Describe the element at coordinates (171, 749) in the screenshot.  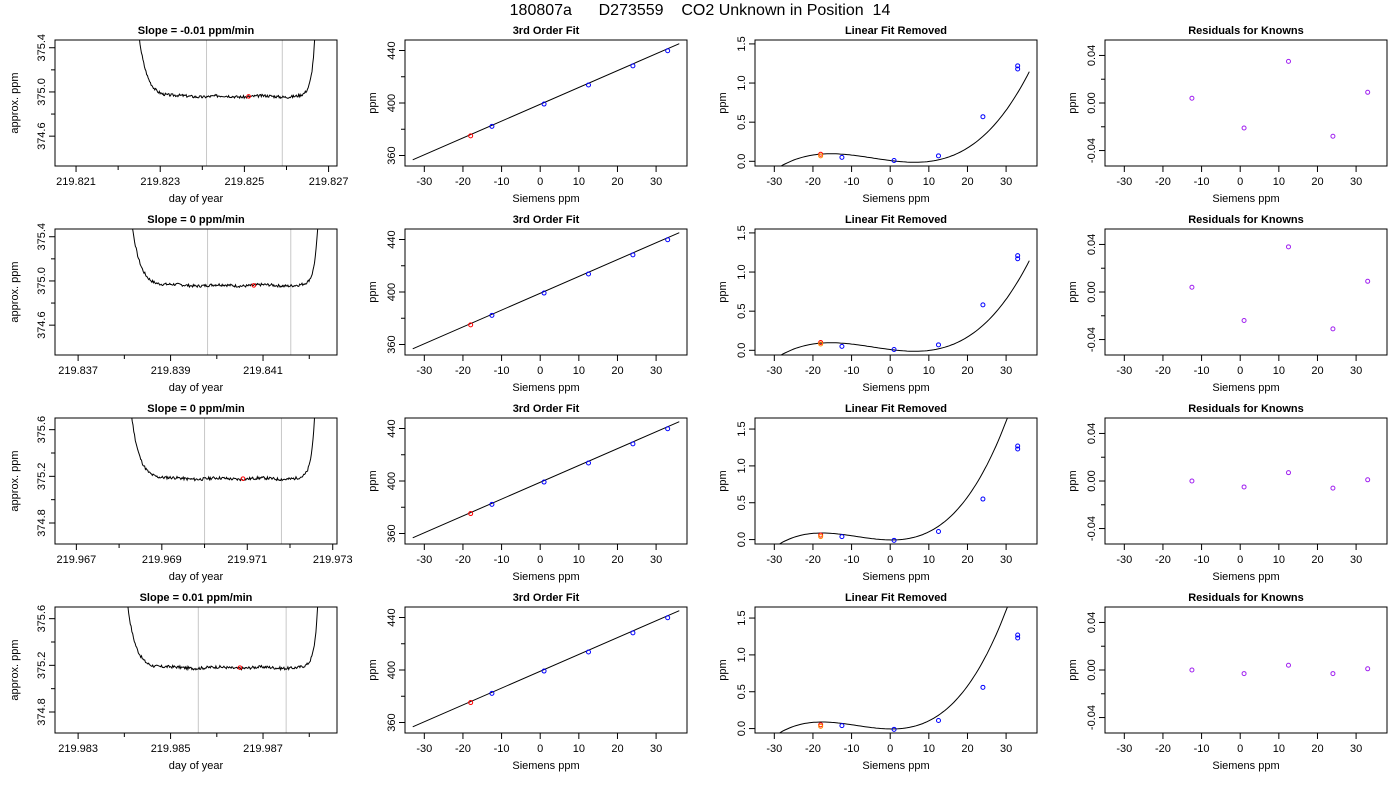
I see `x-tick-label: 219.985` at that location.